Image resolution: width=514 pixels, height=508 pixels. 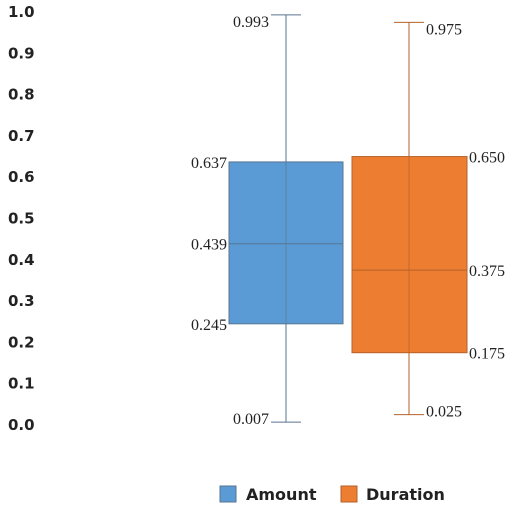 I want to click on q1-label: 0.245, so click(x=209, y=325).